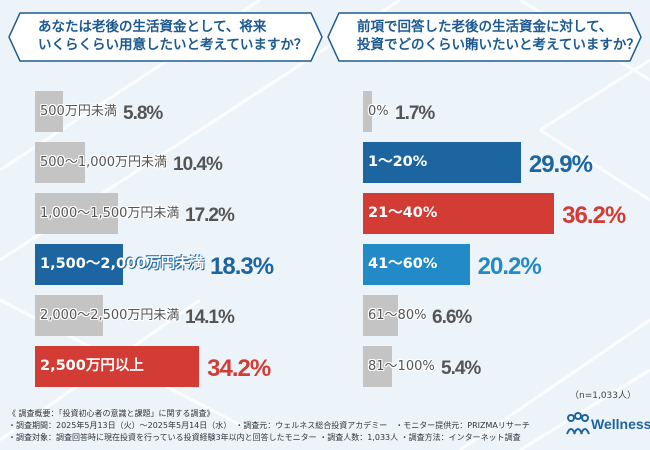 The image size is (650, 450). I want to click on bar-row: 500～1,000万円未満 10.4%, so click(195, 162).